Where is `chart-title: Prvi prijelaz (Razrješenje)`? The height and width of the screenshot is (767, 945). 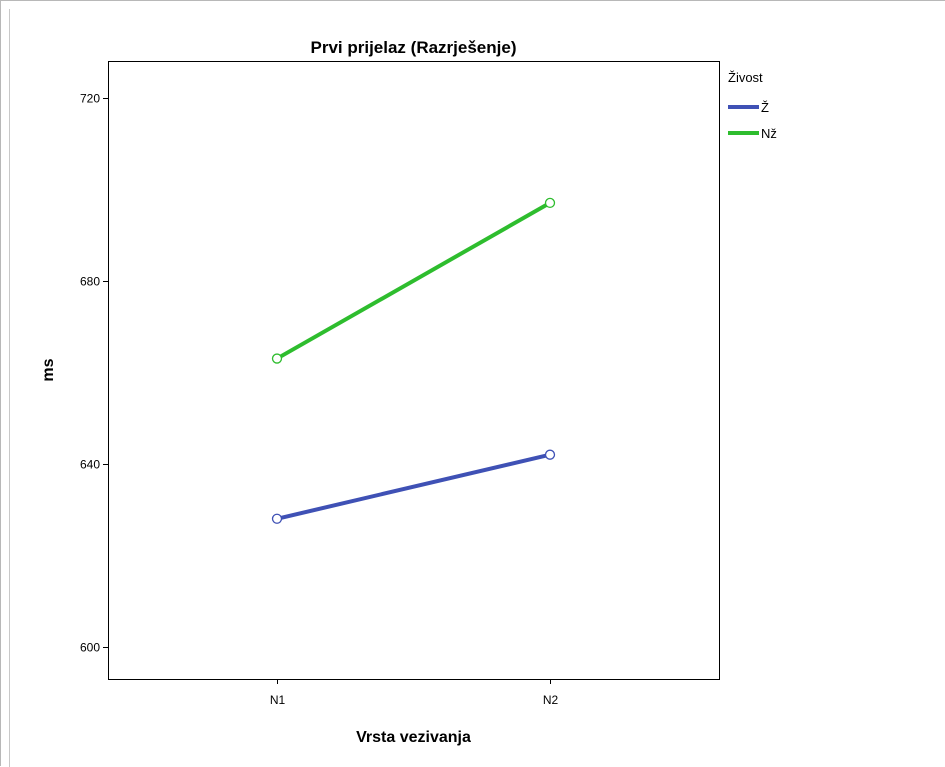 chart-title: Prvi prijelaz (Razrješenje) is located at coordinates (414, 47).